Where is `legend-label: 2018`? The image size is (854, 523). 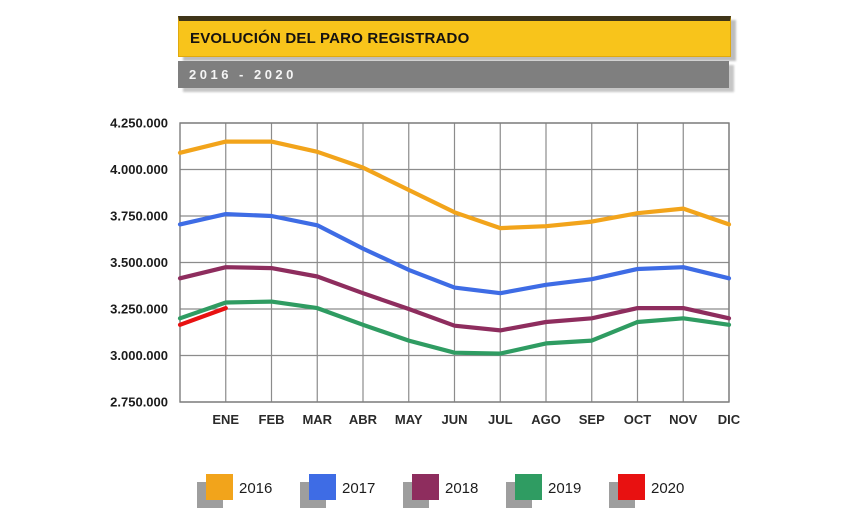 legend-label: 2018 is located at coordinates (462, 488).